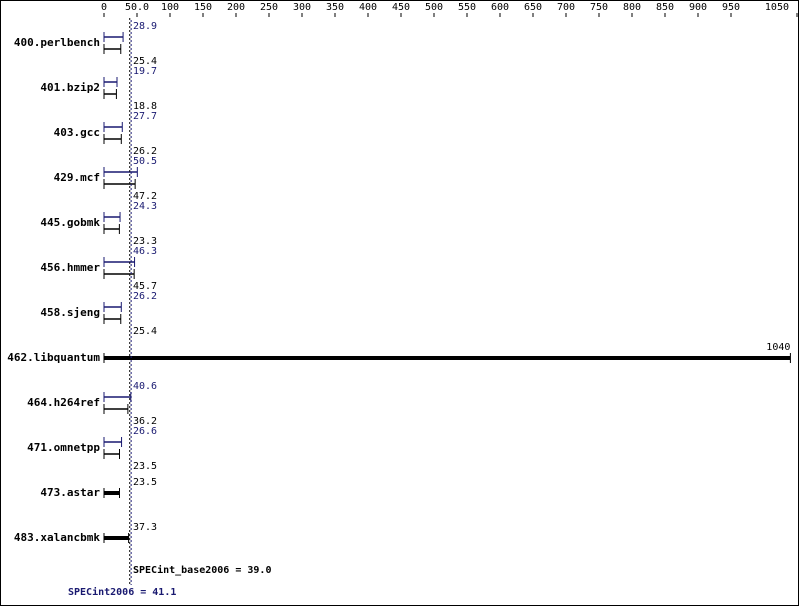  Describe the element at coordinates (137, 7) in the screenshot. I see `x-tick-label: 50.0` at that location.